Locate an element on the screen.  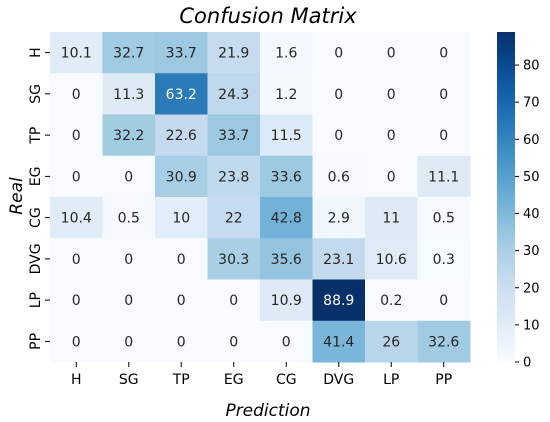
y-axis-label: Real is located at coordinates (17, 196).